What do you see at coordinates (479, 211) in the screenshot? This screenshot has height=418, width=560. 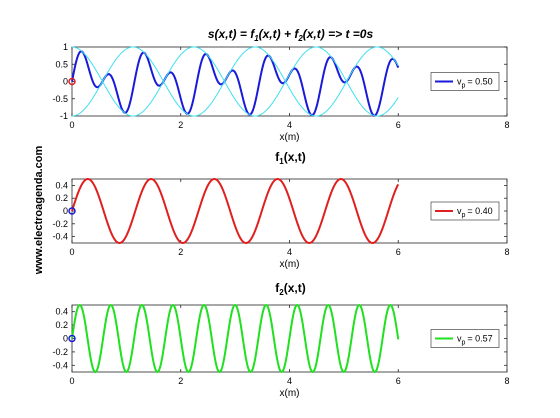 I see `legend-value: = 0.40` at bounding box center [479, 211].